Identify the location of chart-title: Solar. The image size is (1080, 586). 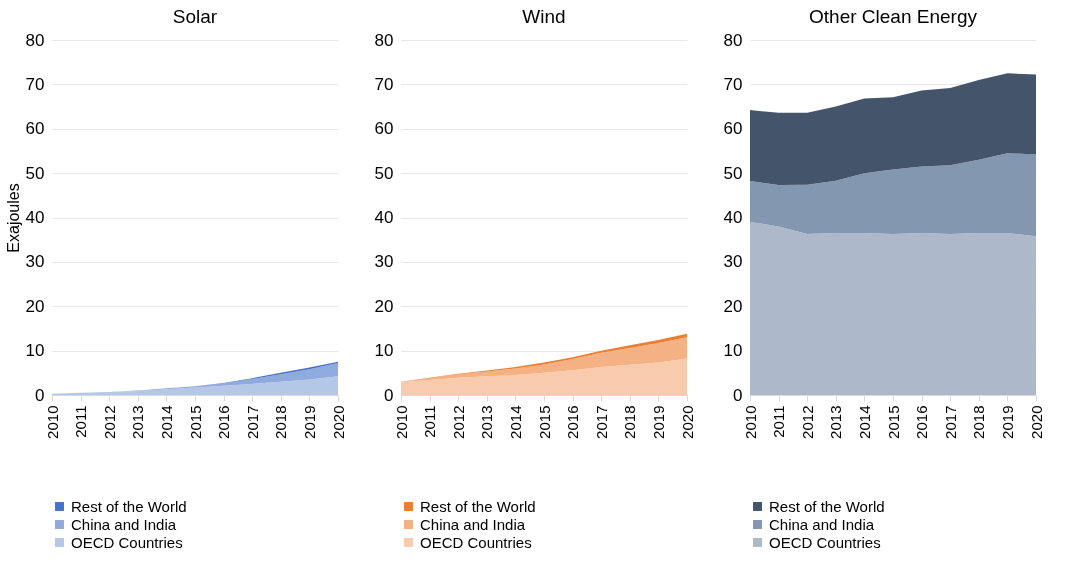
(195, 16).